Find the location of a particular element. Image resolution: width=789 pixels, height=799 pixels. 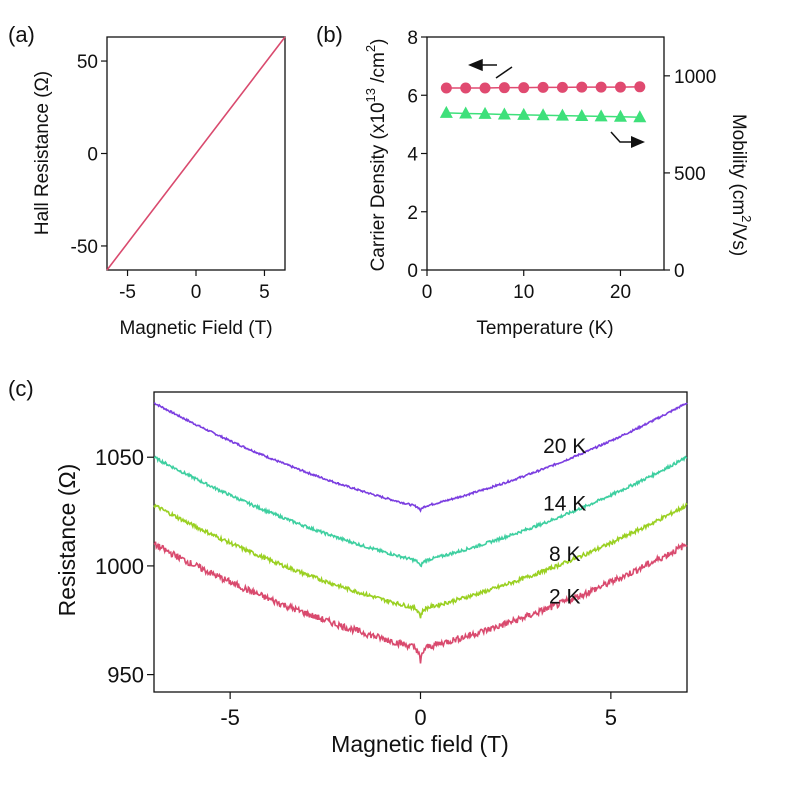

arrow-left-to-density is located at coordinates (504, 72).